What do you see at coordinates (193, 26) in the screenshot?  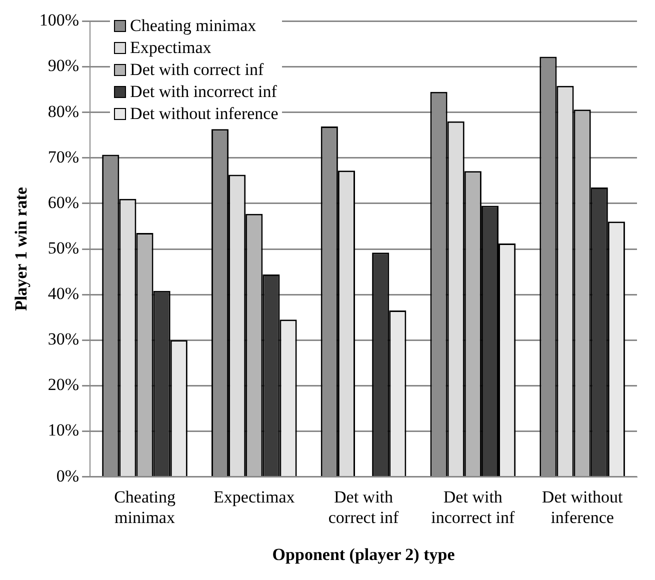 I see `legend-label: Cheating minimax` at bounding box center [193, 26].